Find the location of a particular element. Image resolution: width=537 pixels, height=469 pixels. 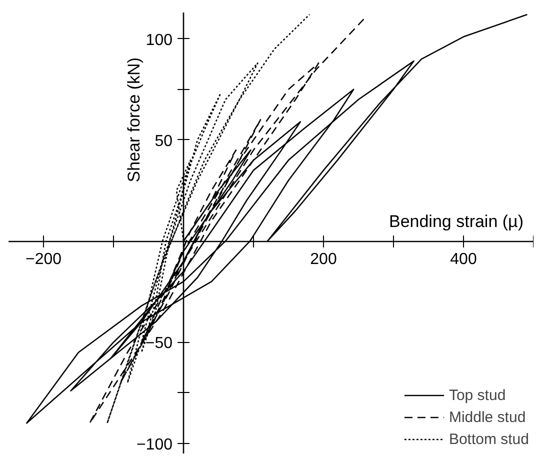

y-tick-label: −100 is located at coordinates (154, 445).